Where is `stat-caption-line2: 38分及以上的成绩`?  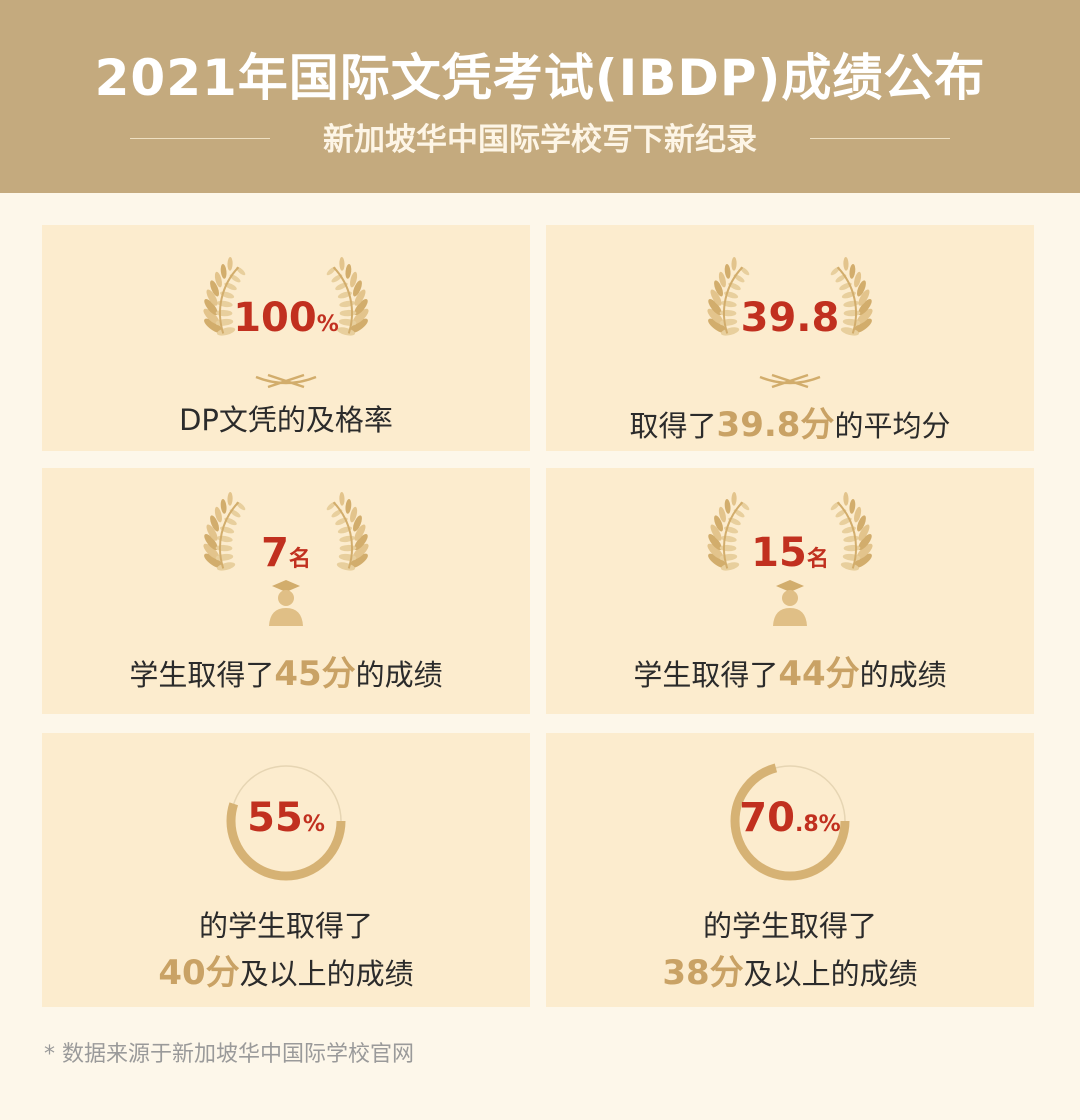
stat-caption-line2: 38分及以上的成绩 is located at coordinates (790, 973).